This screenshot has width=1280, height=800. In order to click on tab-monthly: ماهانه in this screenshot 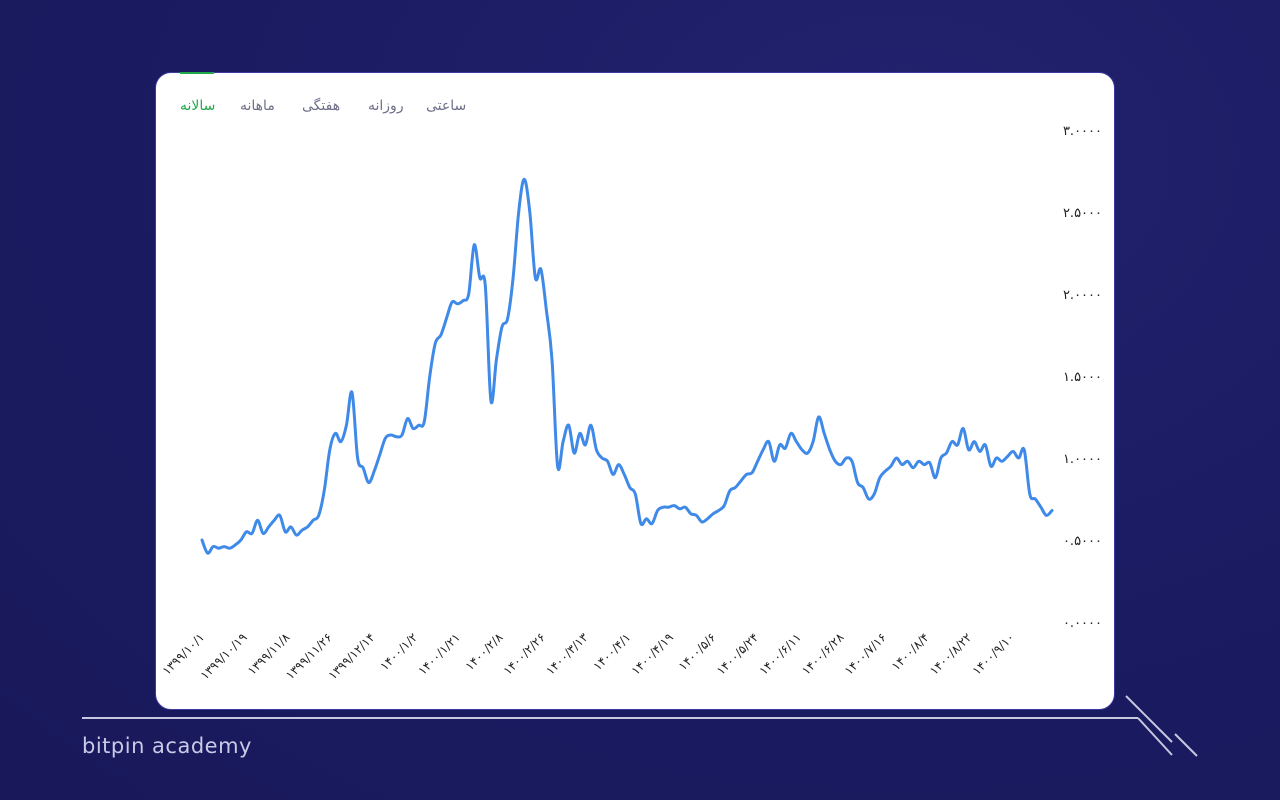, I will do `click(257, 106)`.